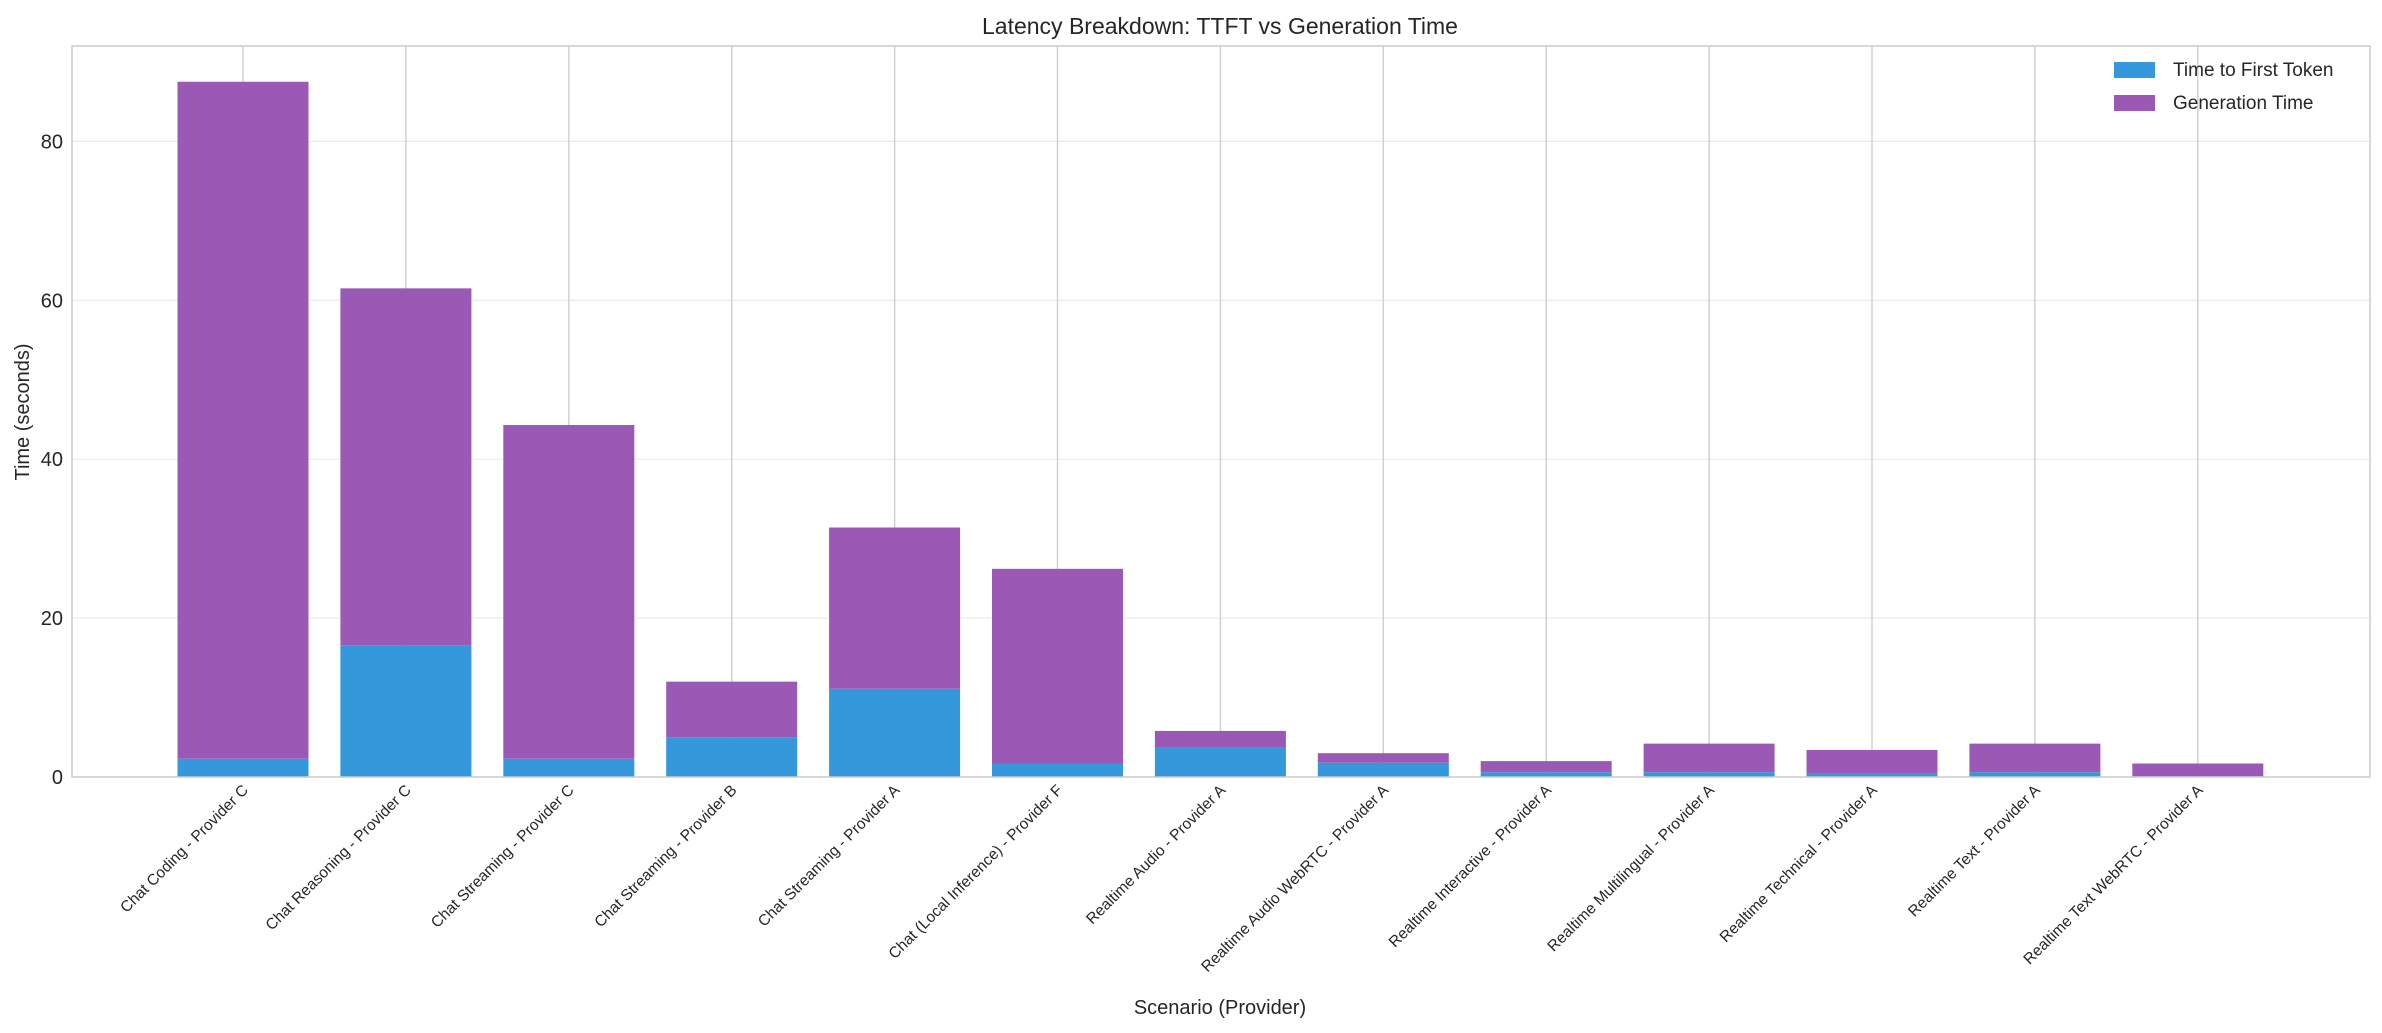  I want to click on x-tick-label: Realtime Audio - Provider A, so click(1156, 854).